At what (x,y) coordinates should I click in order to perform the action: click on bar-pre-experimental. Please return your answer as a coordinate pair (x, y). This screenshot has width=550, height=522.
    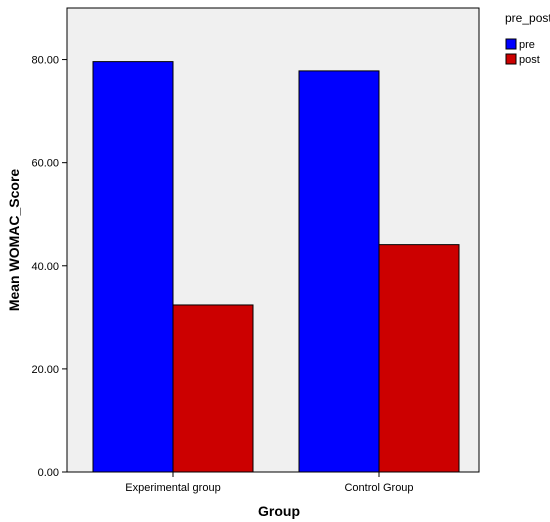
    Looking at the image, I should click on (133, 267).